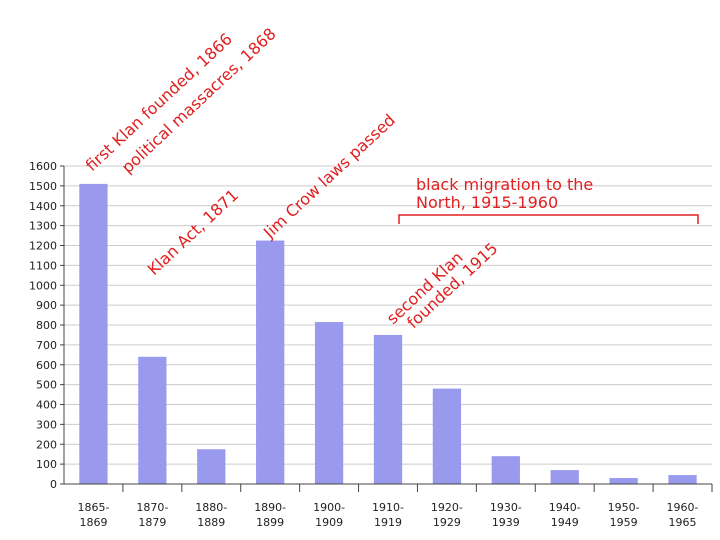 The height and width of the screenshot is (540, 720). I want to click on ann-second-klan: second Klan founded, 1915, so click(442, 283).